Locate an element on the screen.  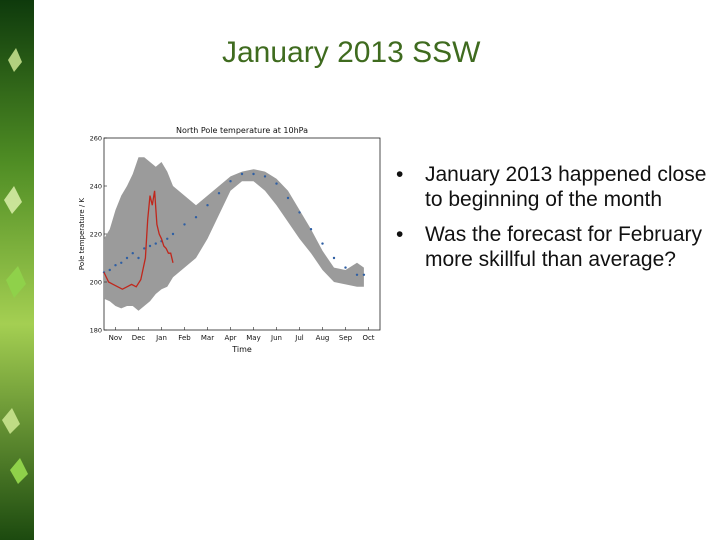
x-tick-label: Apr is located at coordinates (230, 338).